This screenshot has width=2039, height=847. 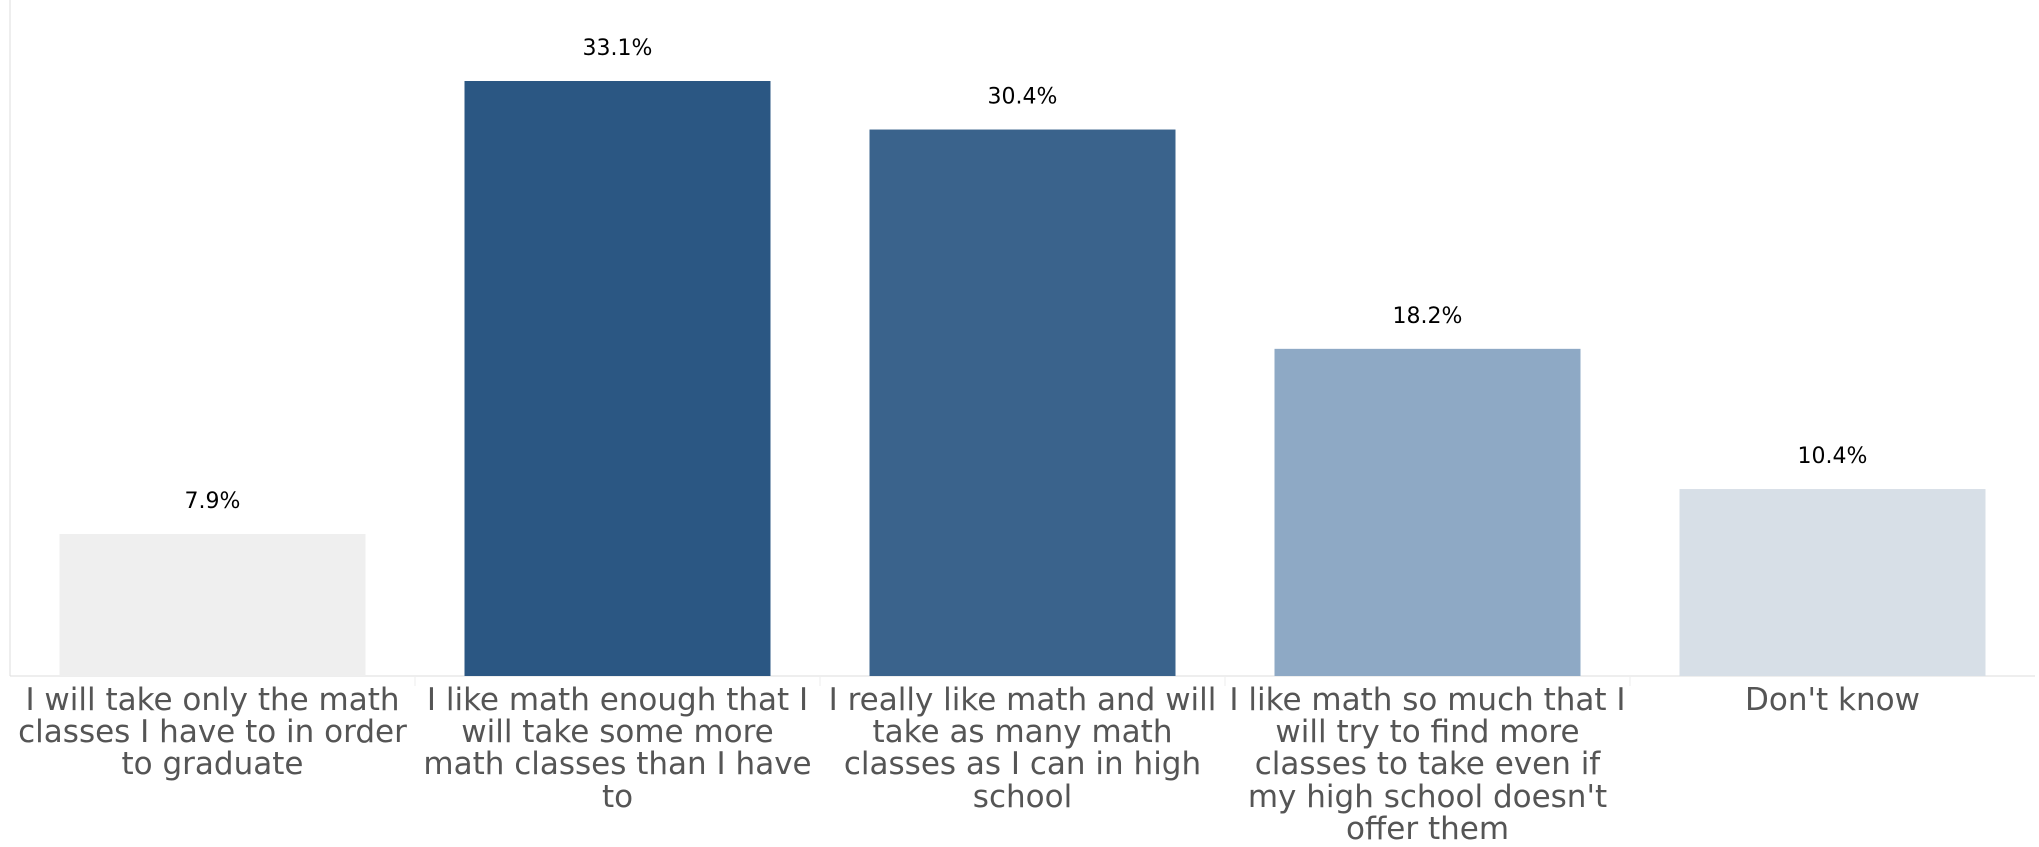 What do you see at coordinates (1023, 97) in the screenshot?
I see `data-label-2: 30.4%` at bounding box center [1023, 97].